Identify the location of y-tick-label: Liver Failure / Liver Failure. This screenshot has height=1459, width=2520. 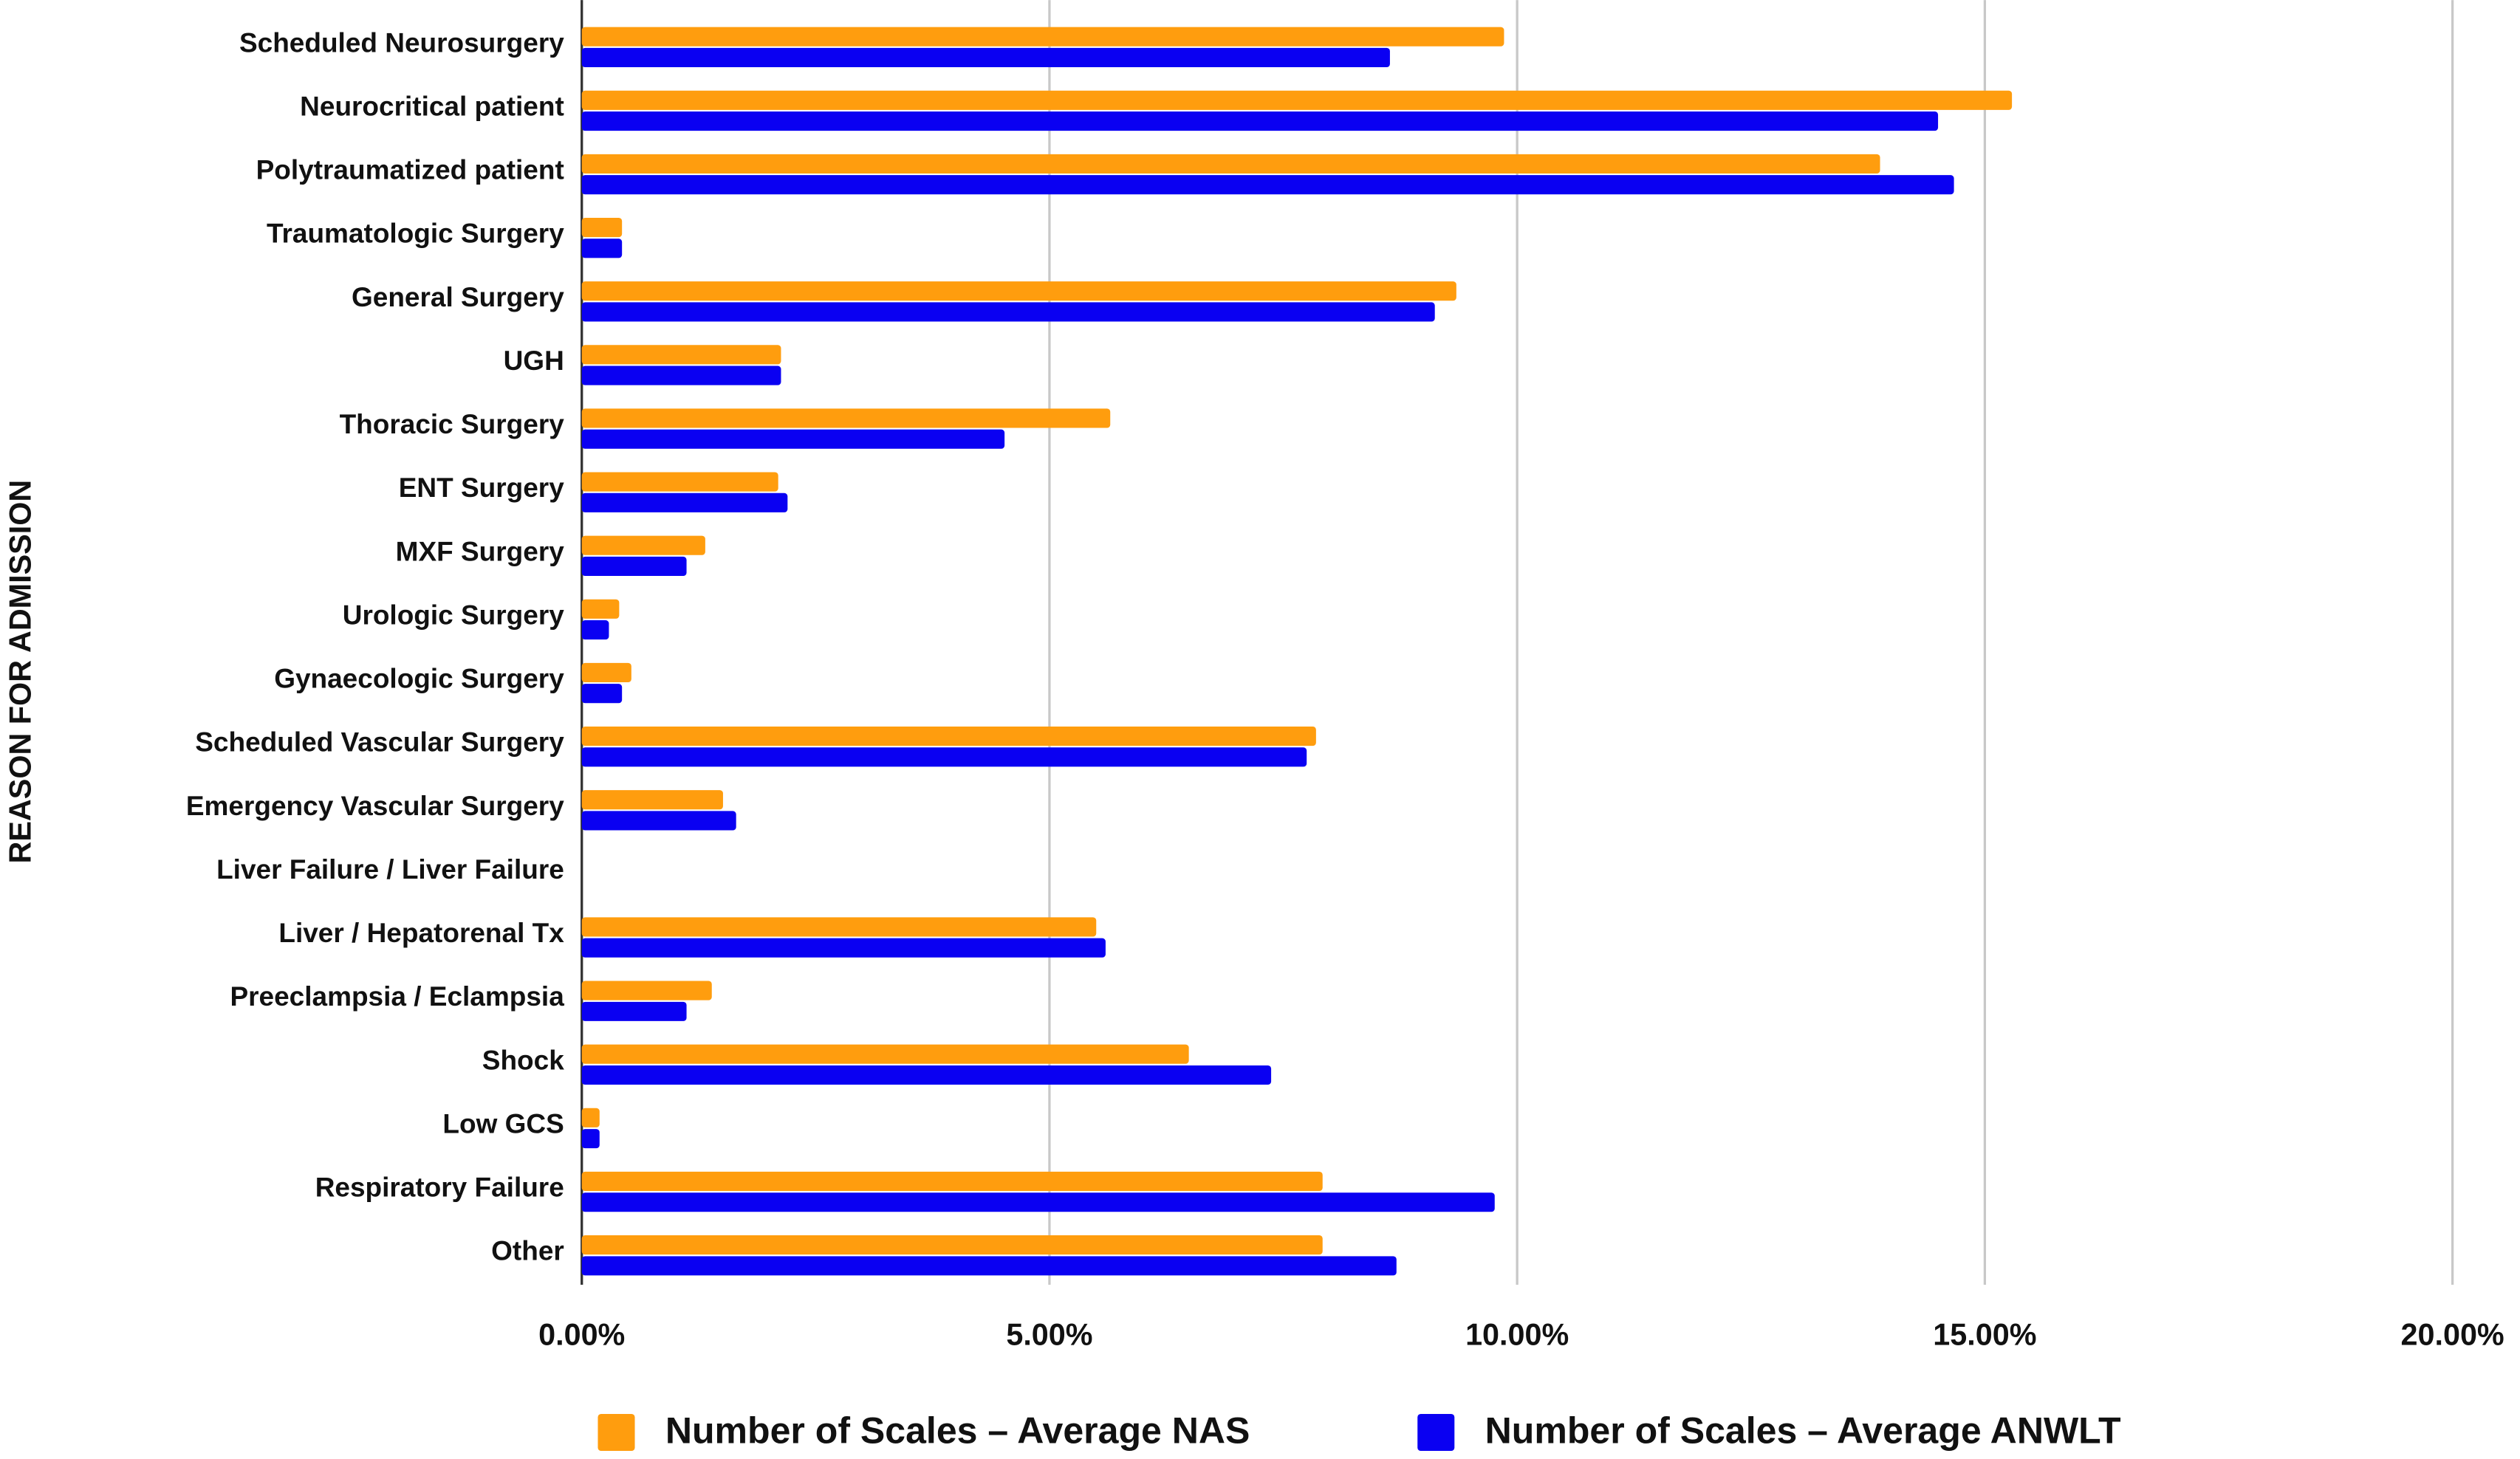
(390, 869).